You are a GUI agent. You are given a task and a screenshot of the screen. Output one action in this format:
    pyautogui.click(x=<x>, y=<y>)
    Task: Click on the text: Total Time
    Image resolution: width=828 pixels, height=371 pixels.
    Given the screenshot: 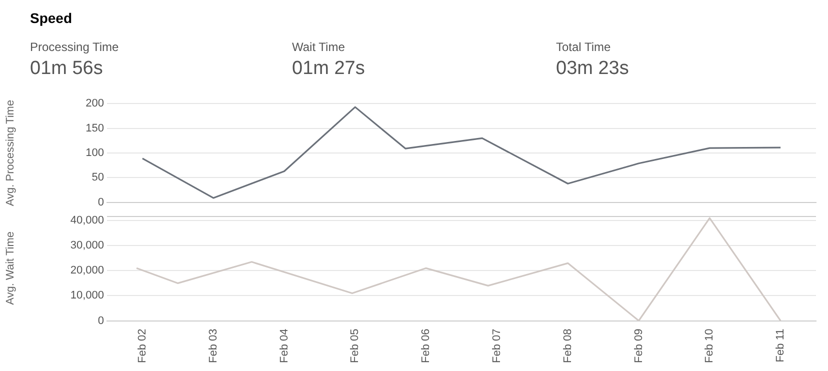 What is the action you would take?
    pyautogui.click(x=583, y=47)
    